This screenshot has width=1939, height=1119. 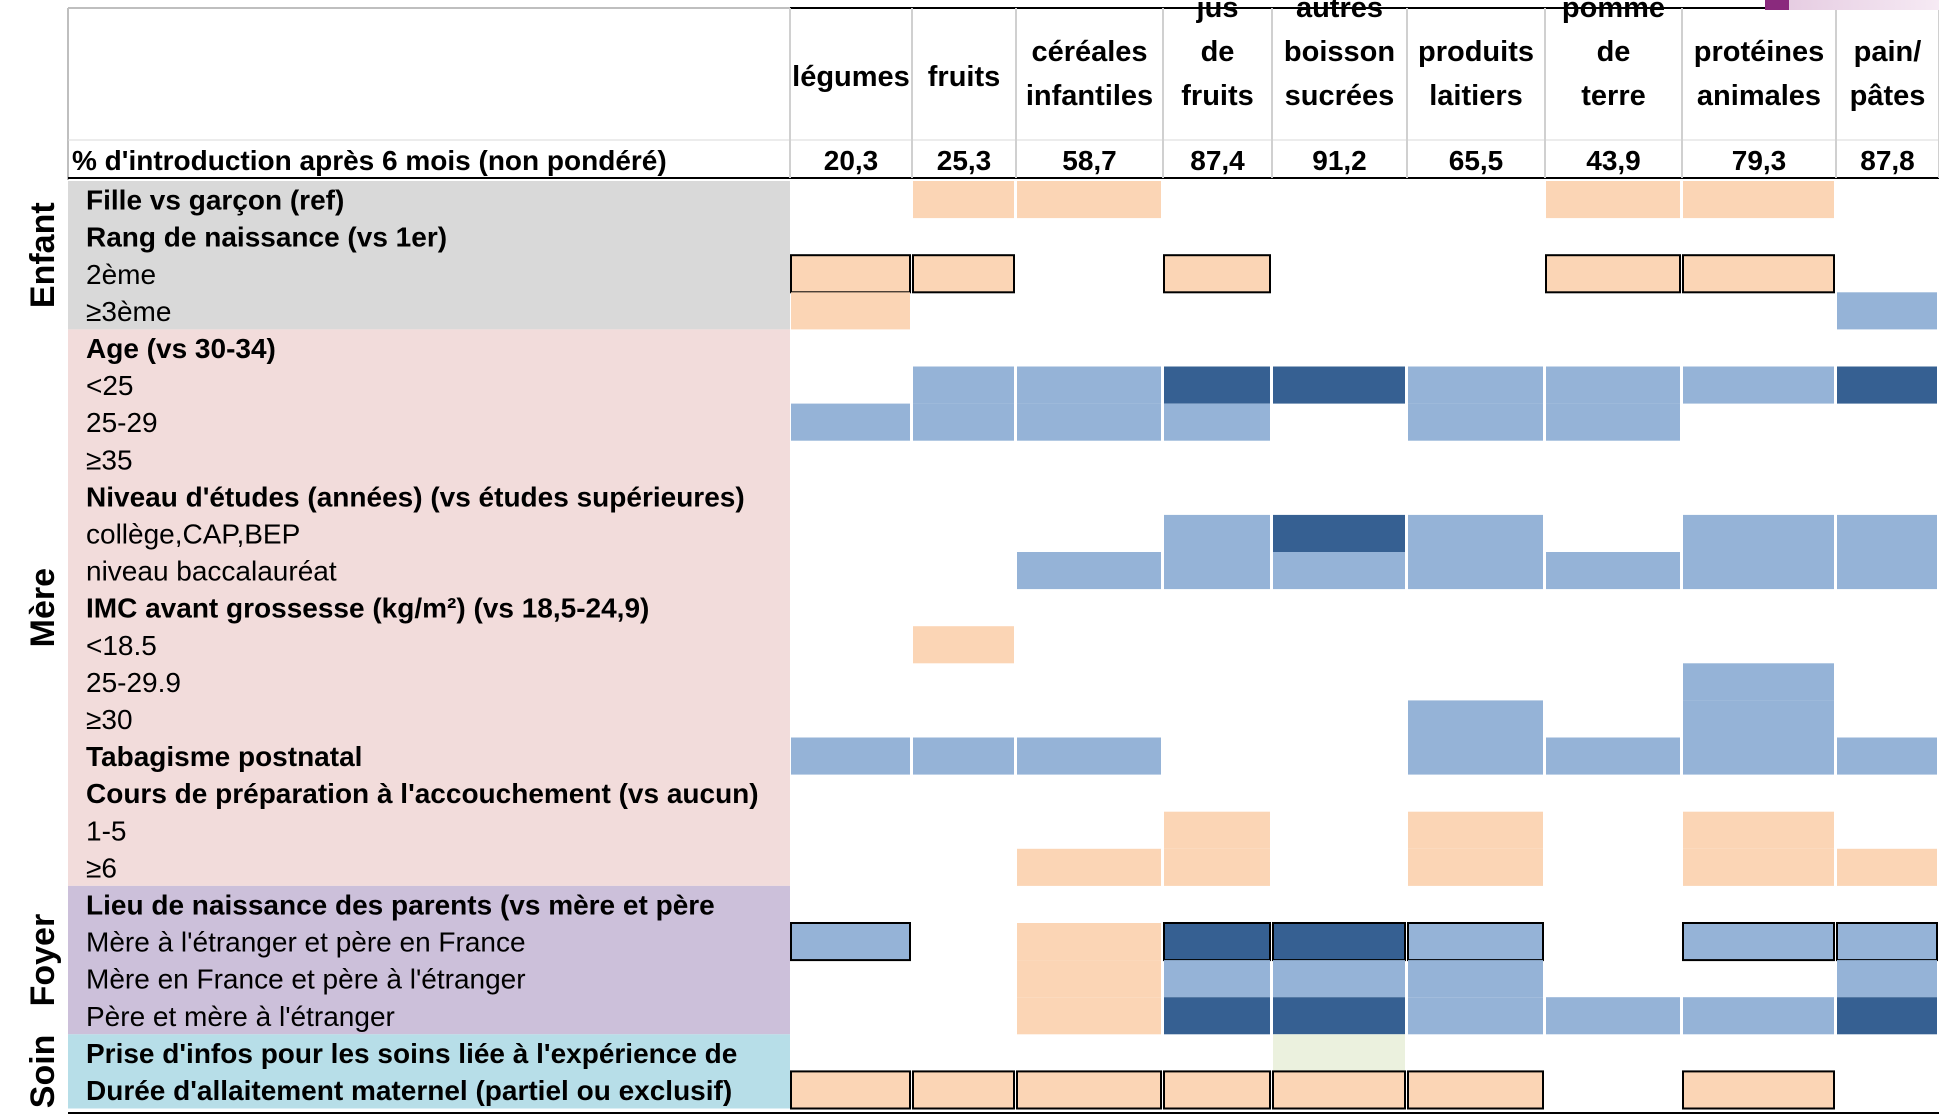 What do you see at coordinates (193, 533) in the screenshot?
I see `row-label-9: collège,CAP,BEP` at bounding box center [193, 533].